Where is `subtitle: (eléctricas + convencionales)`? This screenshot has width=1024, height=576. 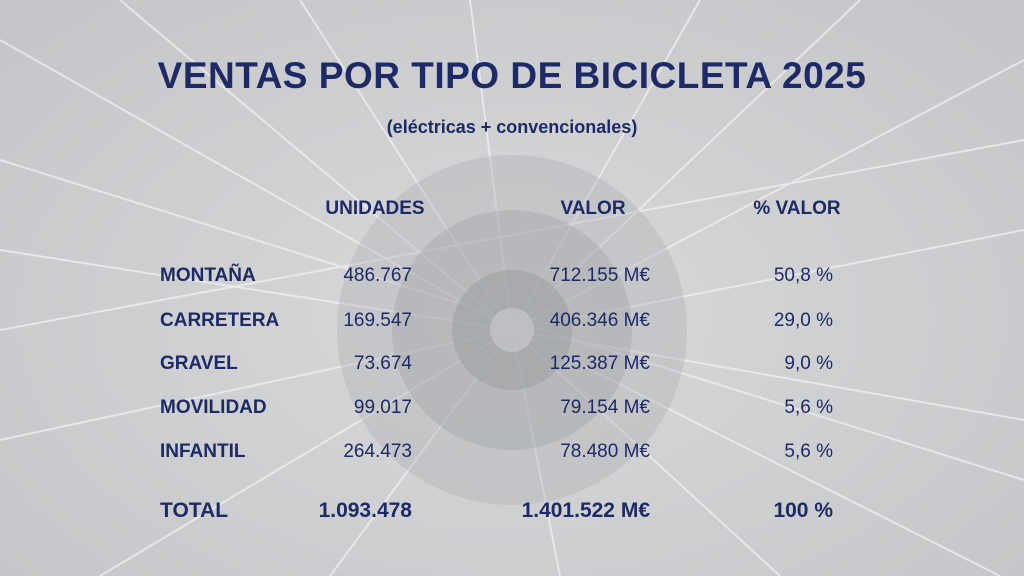
subtitle: (eléctricas + convencionales) is located at coordinates (512, 127).